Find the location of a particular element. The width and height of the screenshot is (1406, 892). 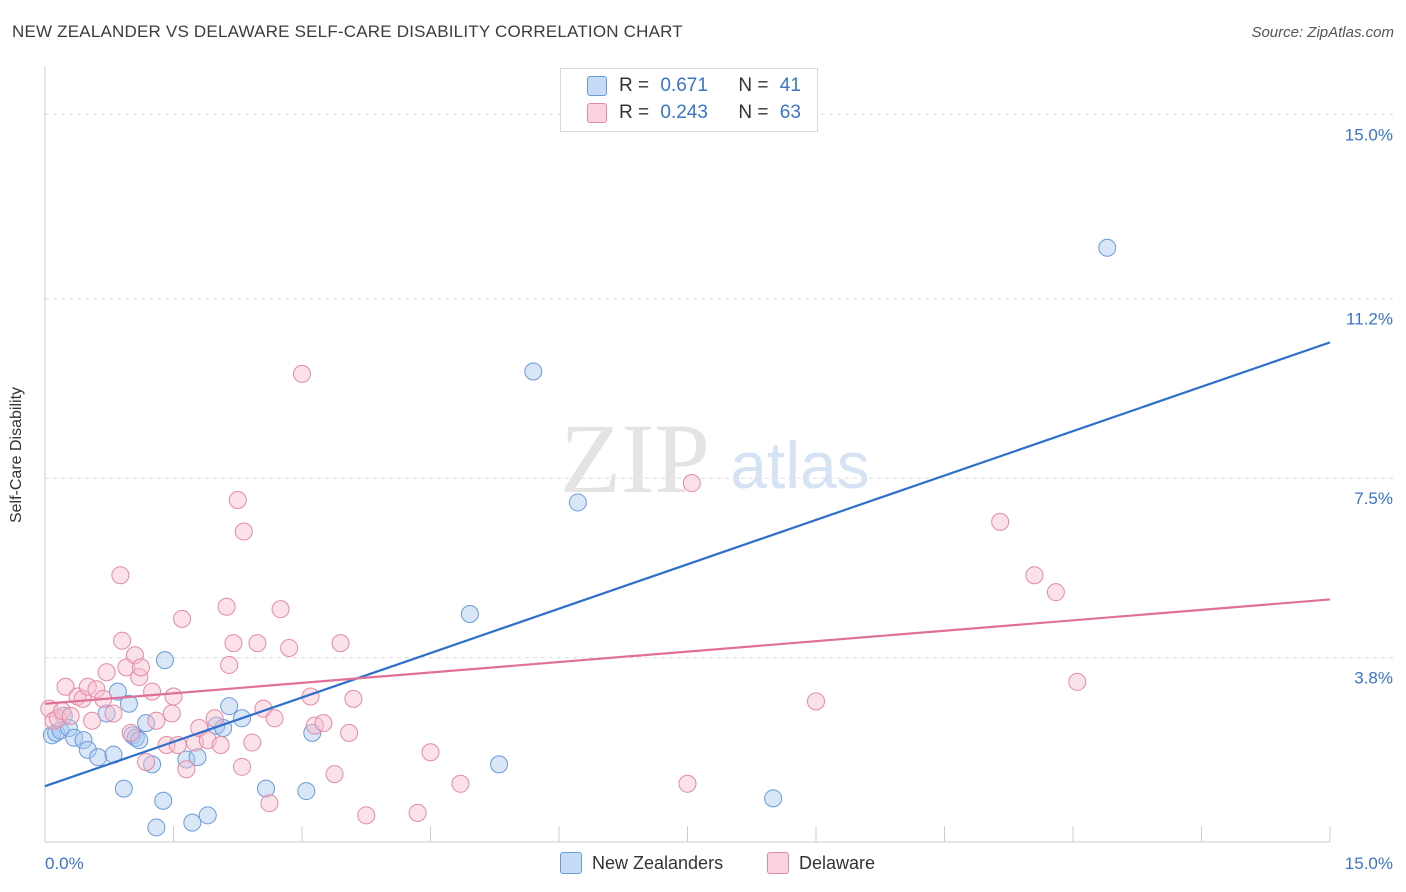

watermark-atlas: atlas is located at coordinates (799, 465).